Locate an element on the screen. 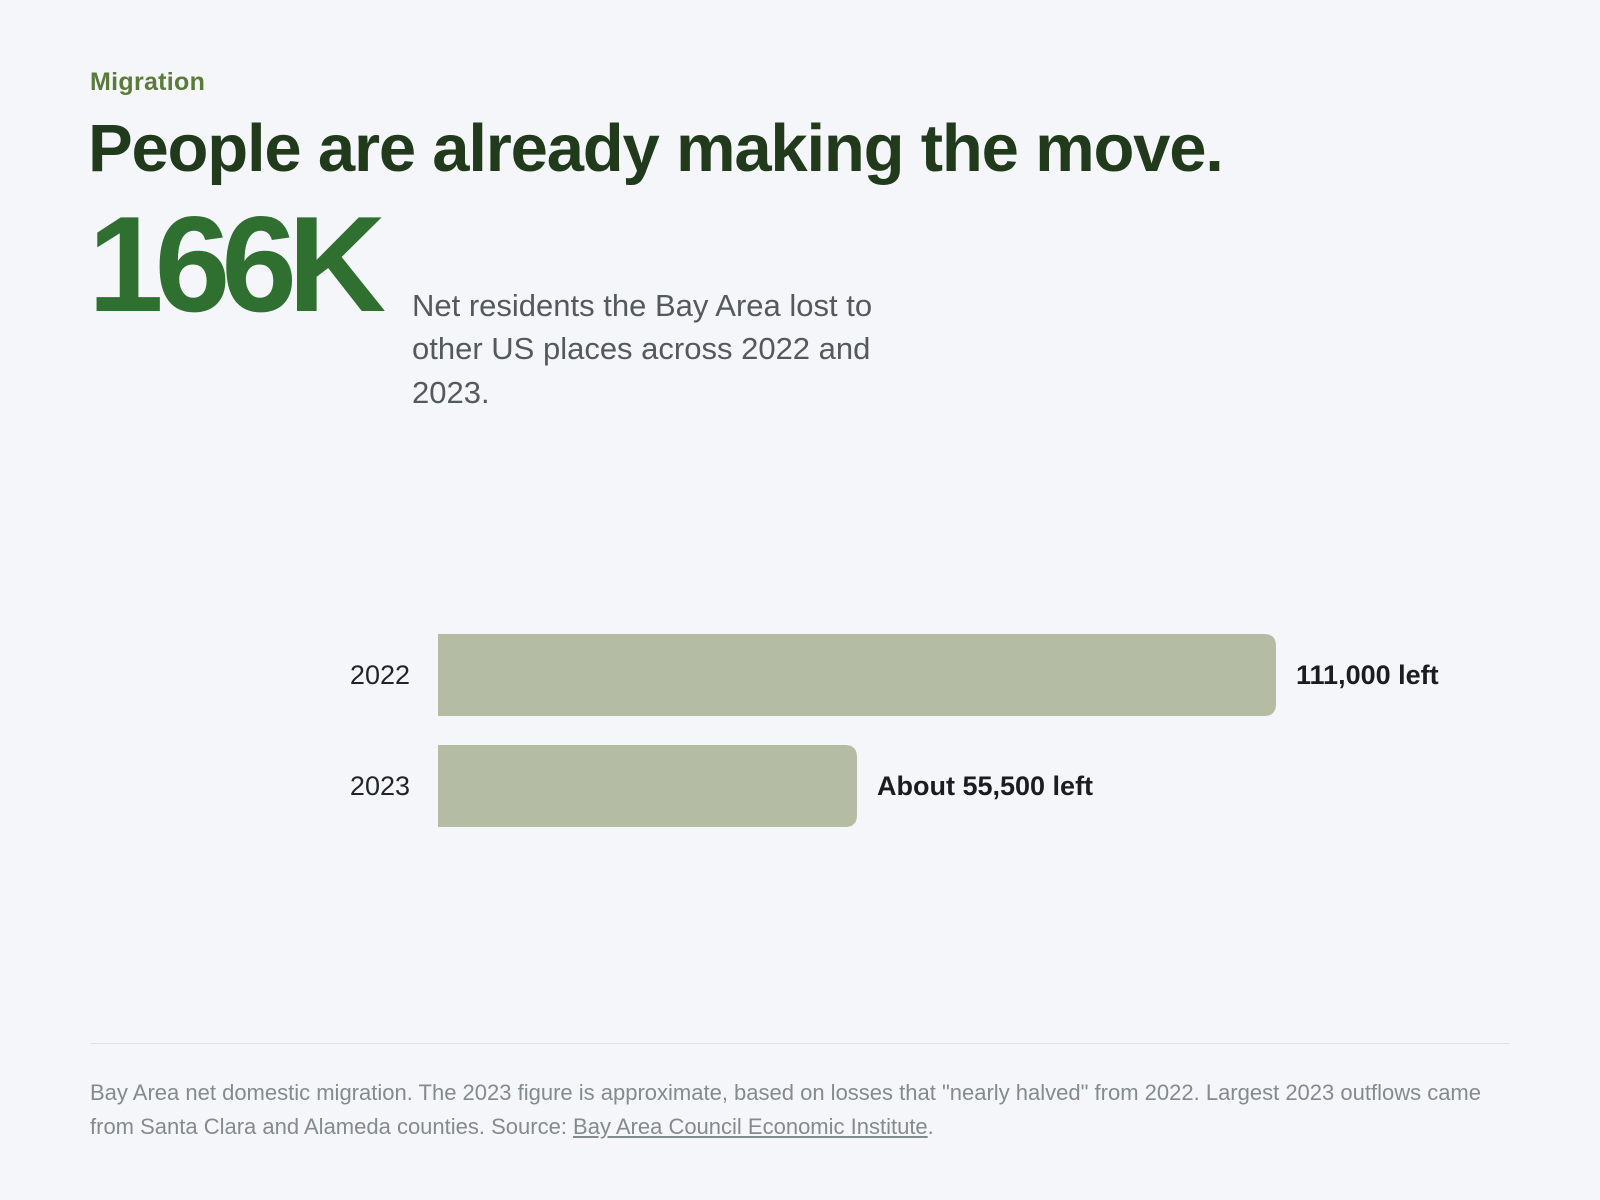  category-label-2022: 2022 is located at coordinates (380, 675).